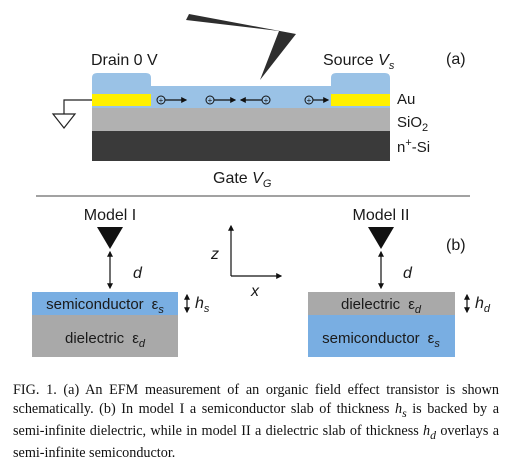  I want to click on dielectric-slab, so click(381, 303).